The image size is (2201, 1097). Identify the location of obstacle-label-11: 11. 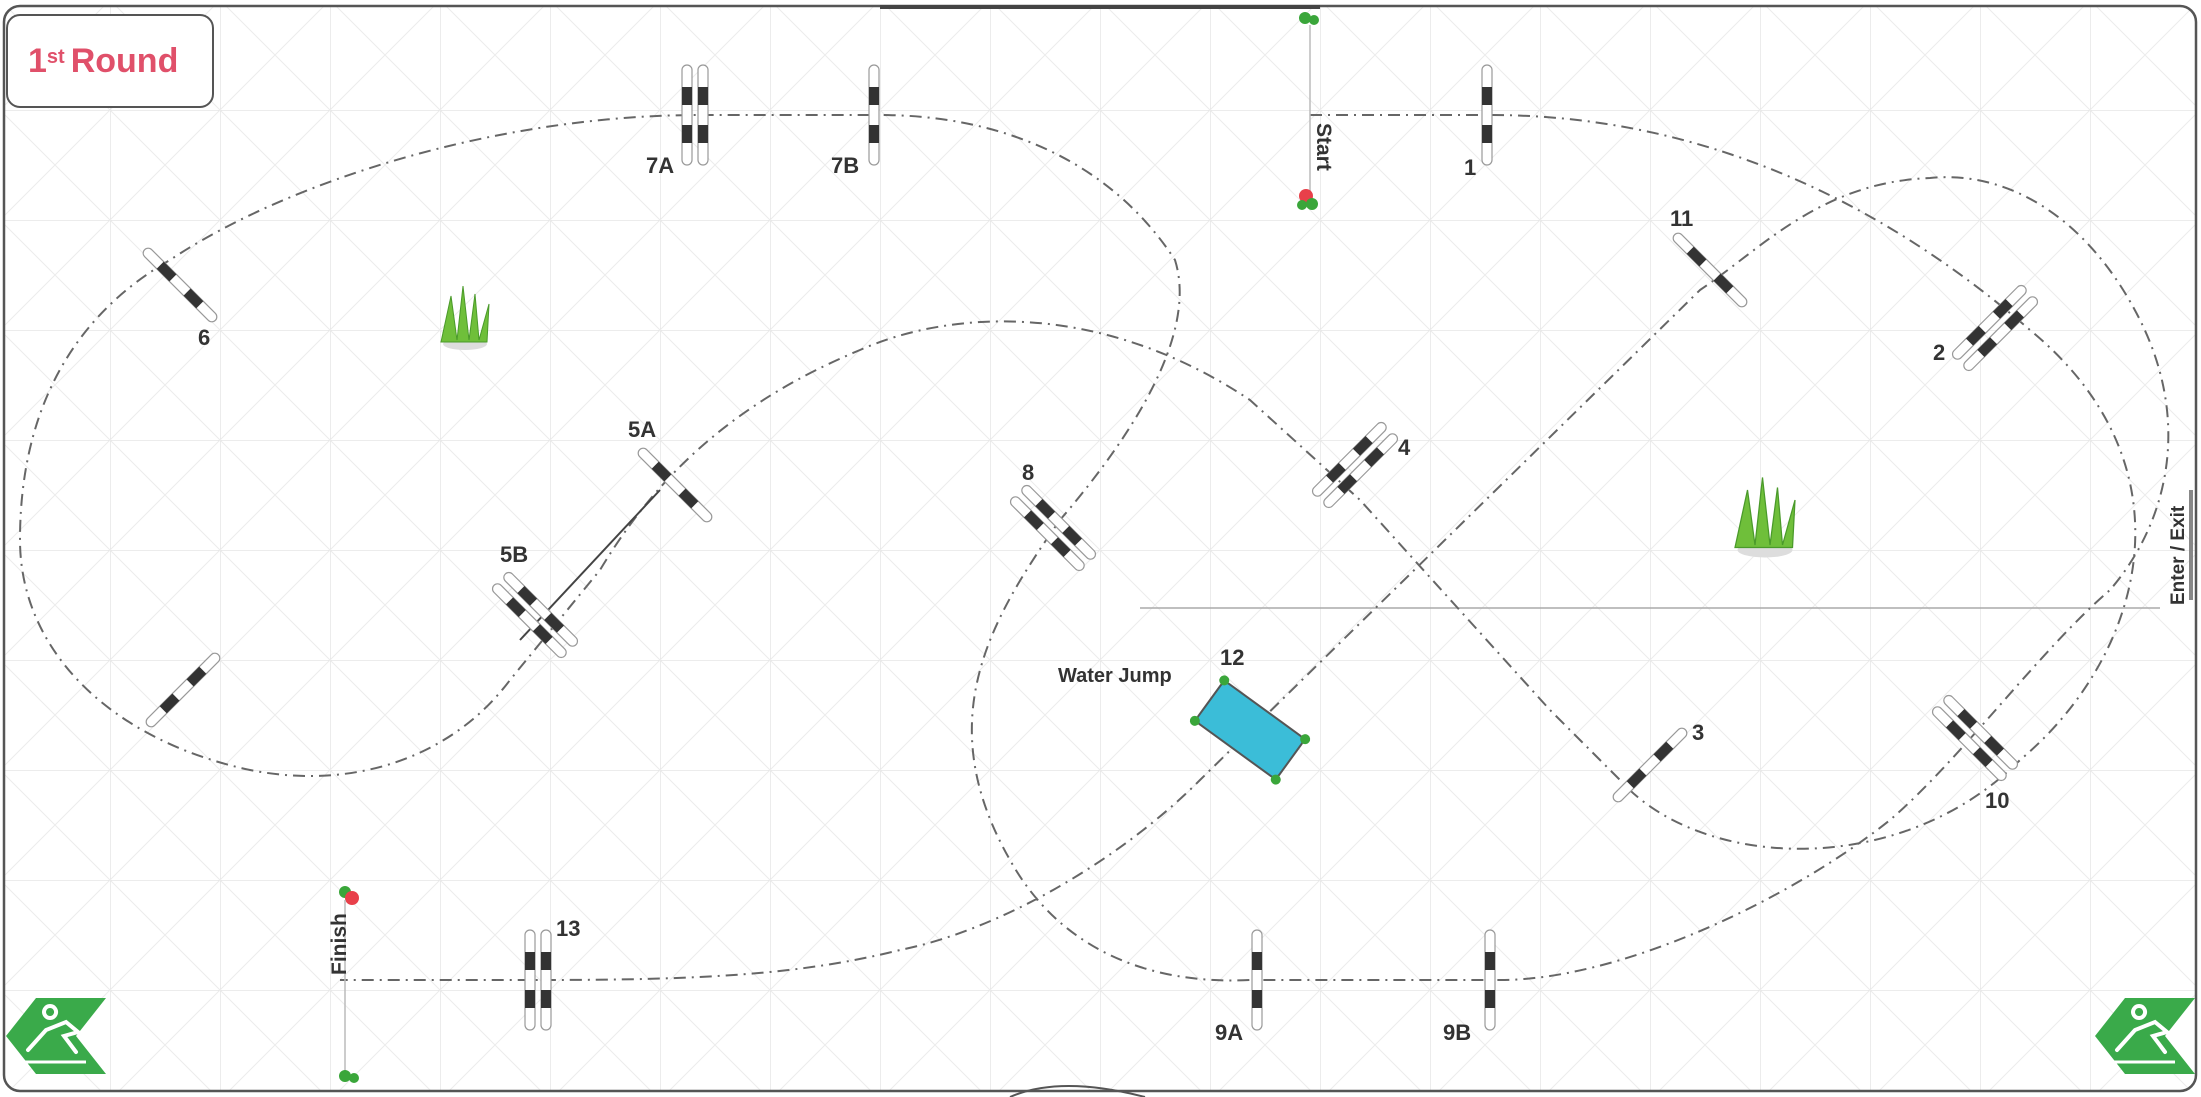
(1681, 218).